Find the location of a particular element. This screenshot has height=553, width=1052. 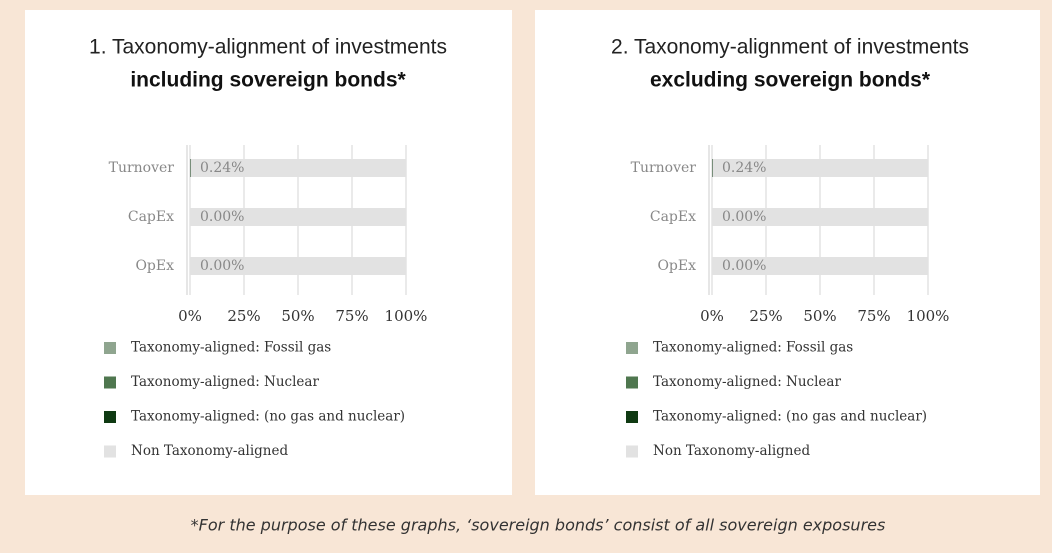

chart-subtitle: including sovereign bonds* is located at coordinates (268, 80).